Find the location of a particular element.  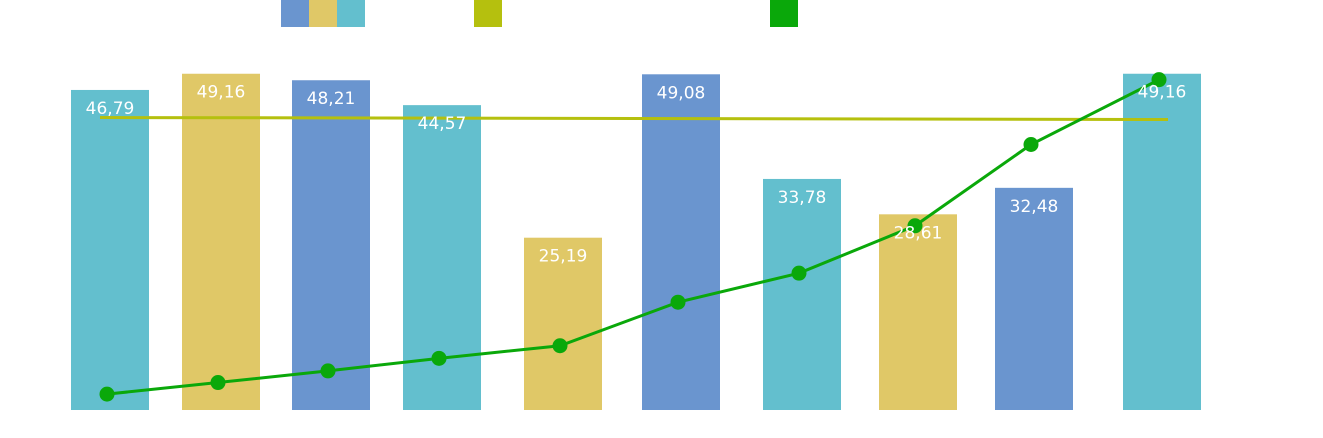

reference-line-path is located at coordinates (634, 119).